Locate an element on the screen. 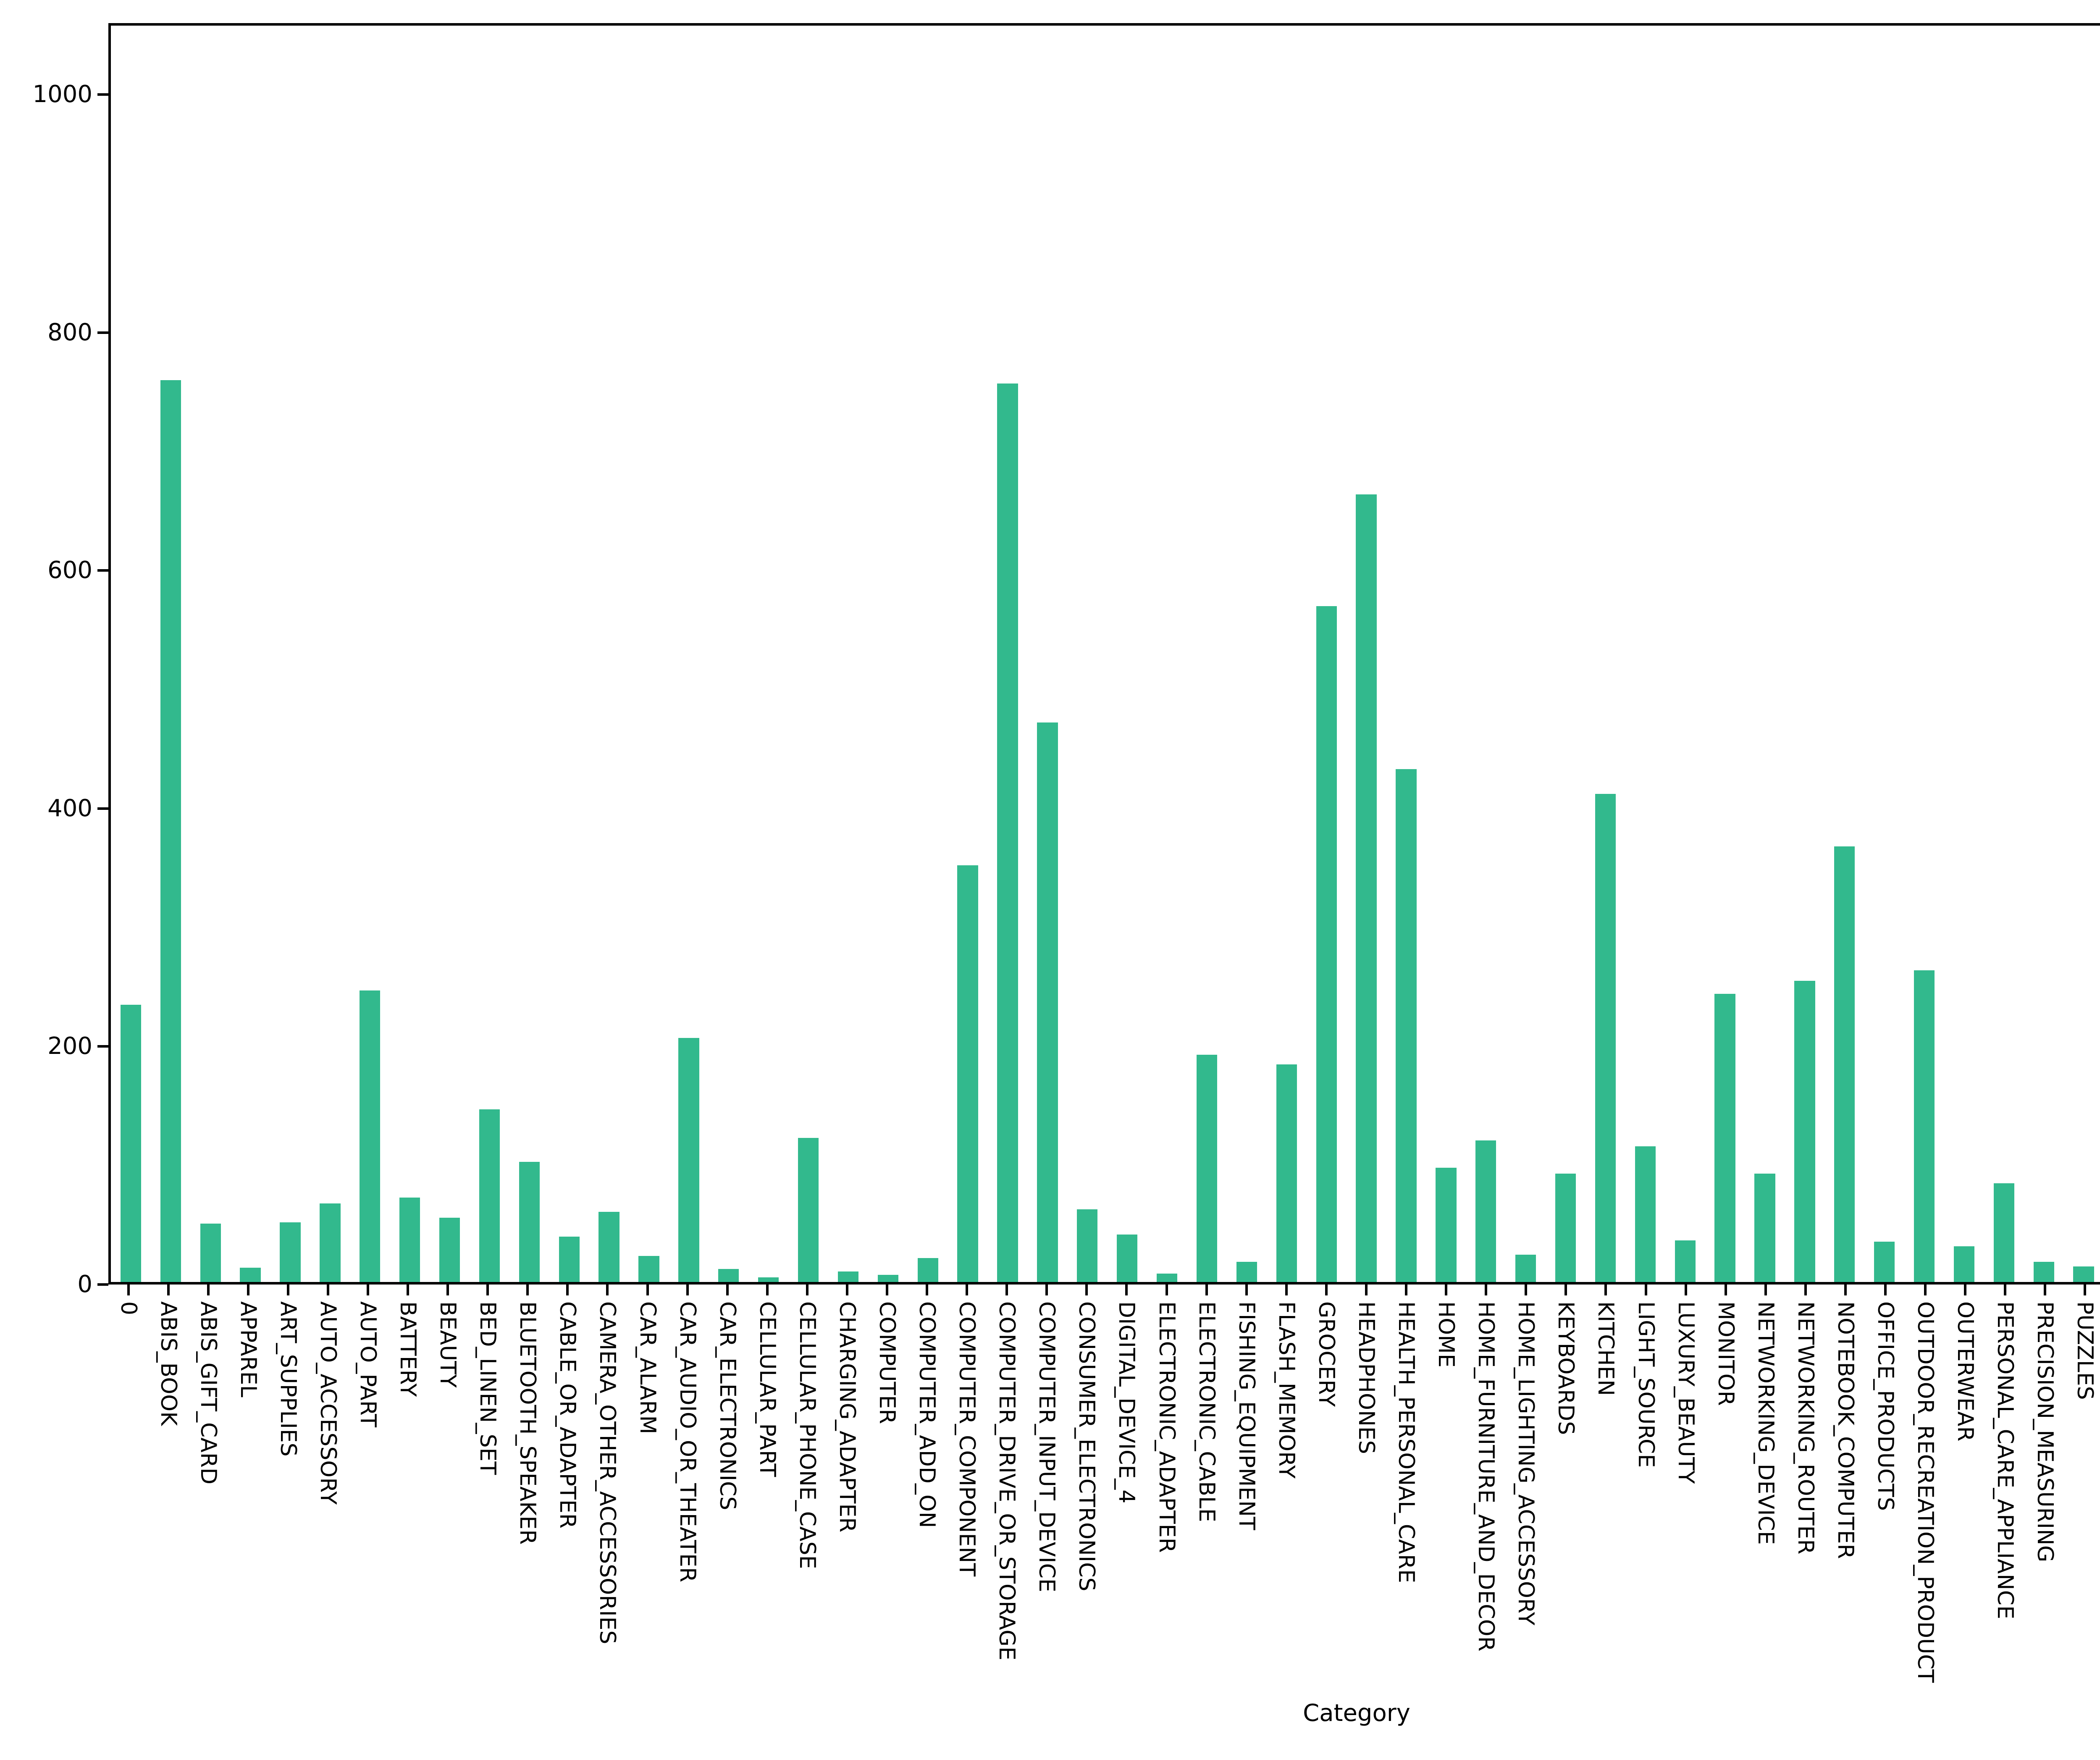 This screenshot has width=2100, height=1760. x-tick-label: OUTDOOR_RECREATION_PRODUCT is located at coordinates (1925, 1492).